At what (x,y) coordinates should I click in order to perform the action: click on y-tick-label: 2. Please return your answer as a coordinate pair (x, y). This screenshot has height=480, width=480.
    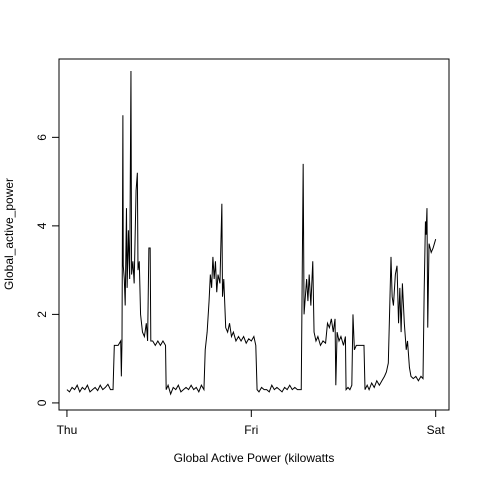
    Looking at the image, I should click on (42, 314).